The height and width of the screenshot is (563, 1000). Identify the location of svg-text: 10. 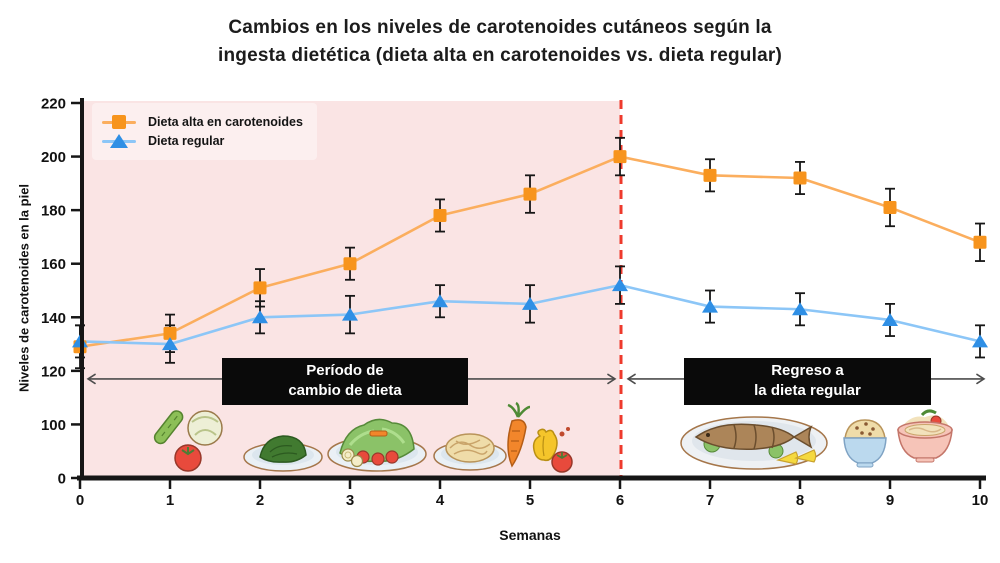
(980, 500).